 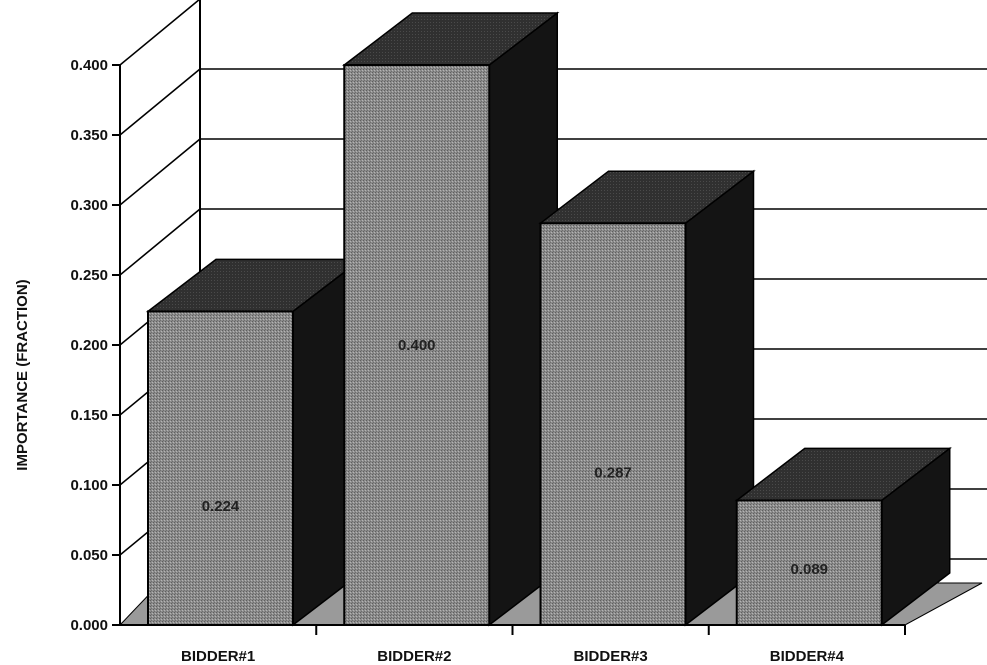 What do you see at coordinates (89, 415) in the screenshot?
I see `y-tick-label: 0.150` at bounding box center [89, 415].